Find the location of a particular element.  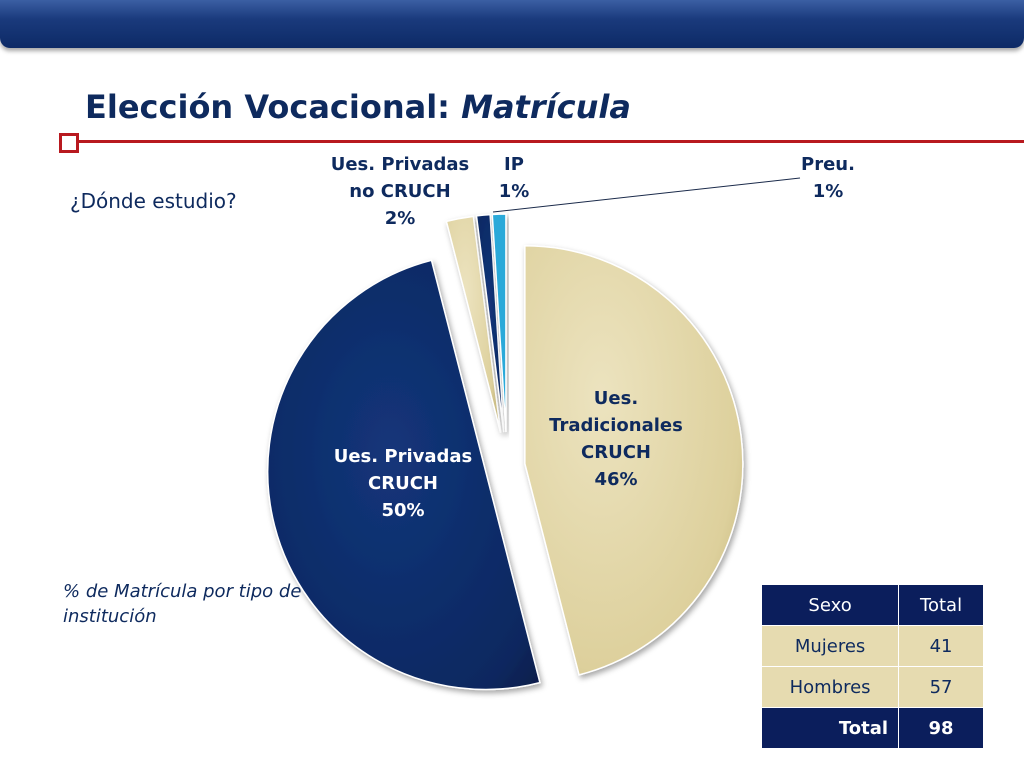

slide-title: Elección Vocacional: Matrícula is located at coordinates (358, 107).